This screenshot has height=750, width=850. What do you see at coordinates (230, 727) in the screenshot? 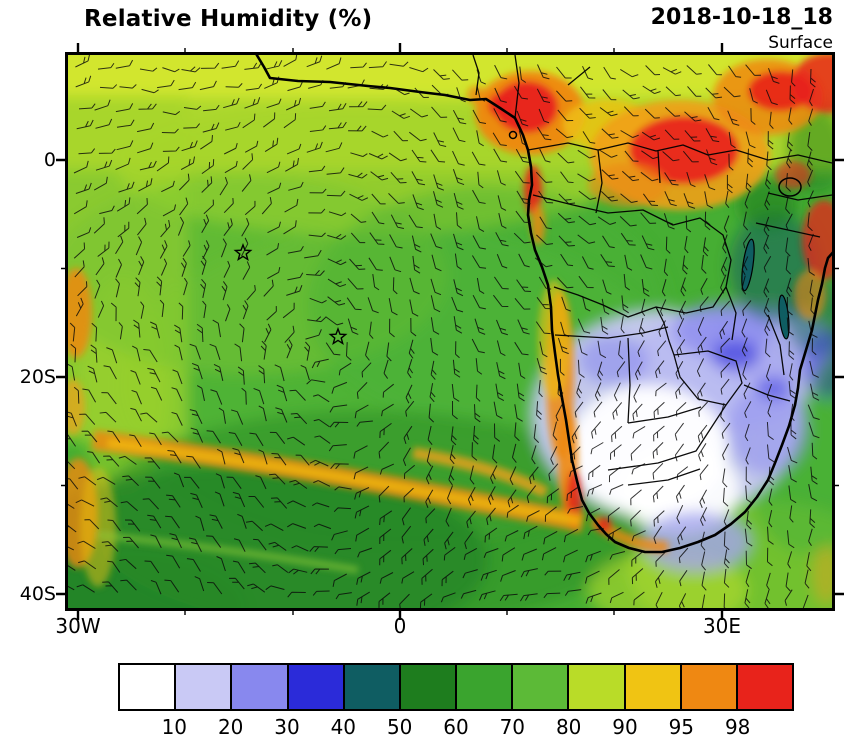
I see `colorbar-tick-label: 20` at bounding box center [230, 727].